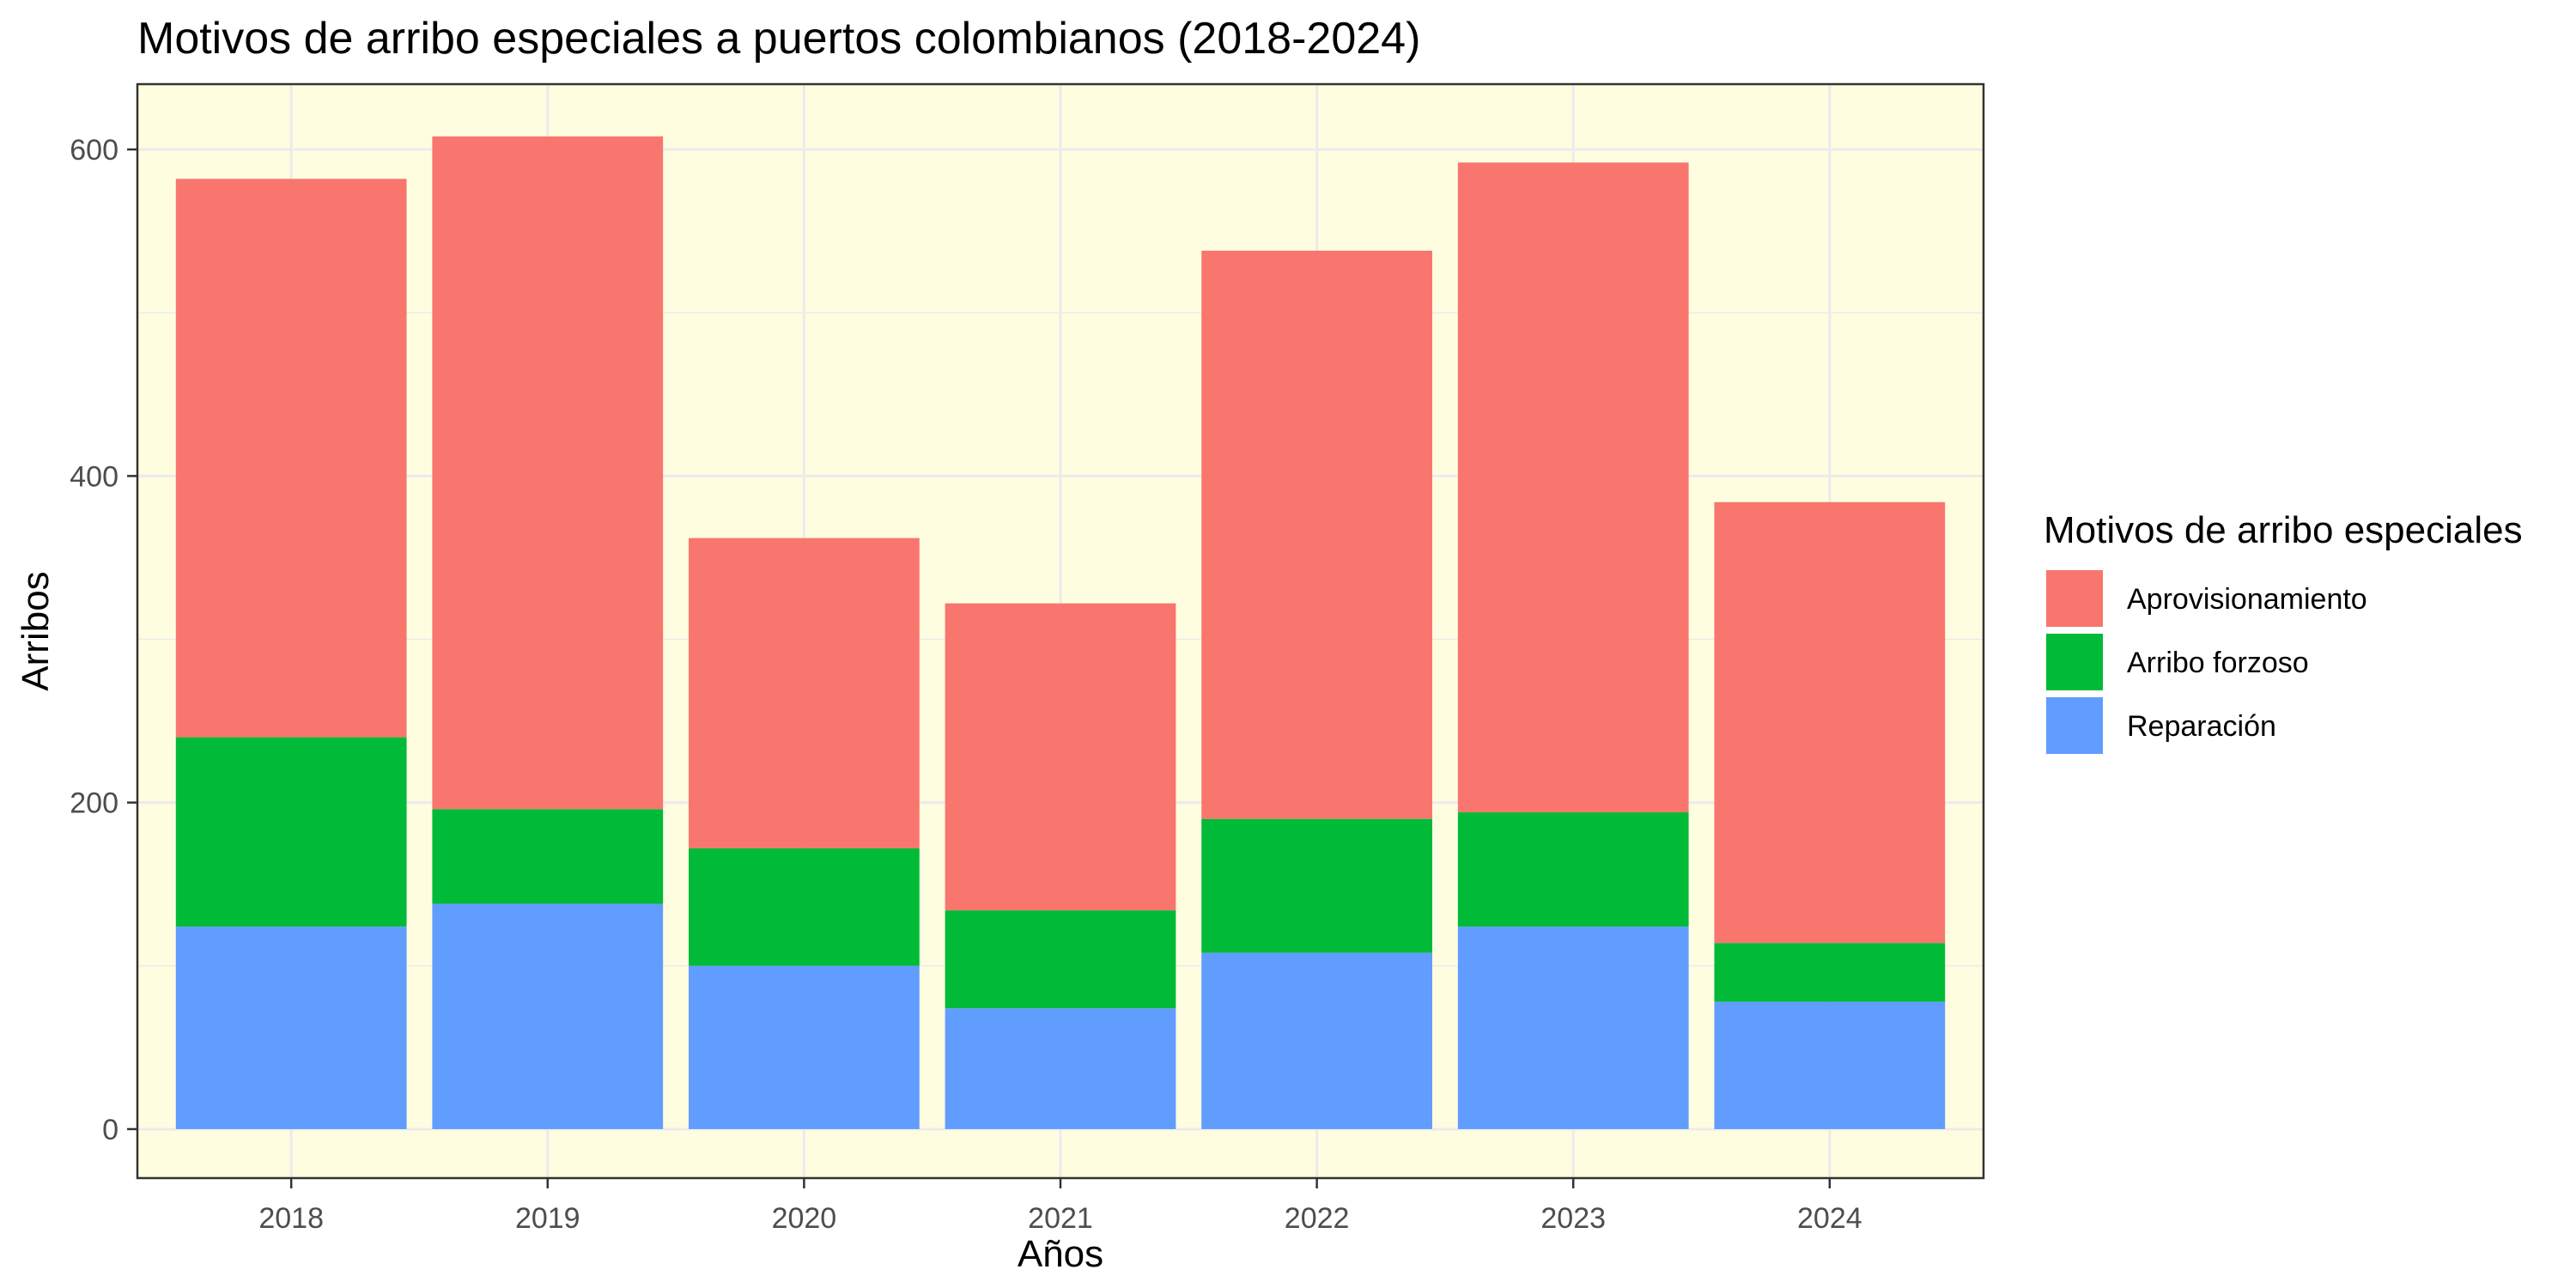 The height and width of the screenshot is (1288, 2576). What do you see at coordinates (291, 1028) in the screenshot?
I see `bar-reparacion-2018` at bounding box center [291, 1028].